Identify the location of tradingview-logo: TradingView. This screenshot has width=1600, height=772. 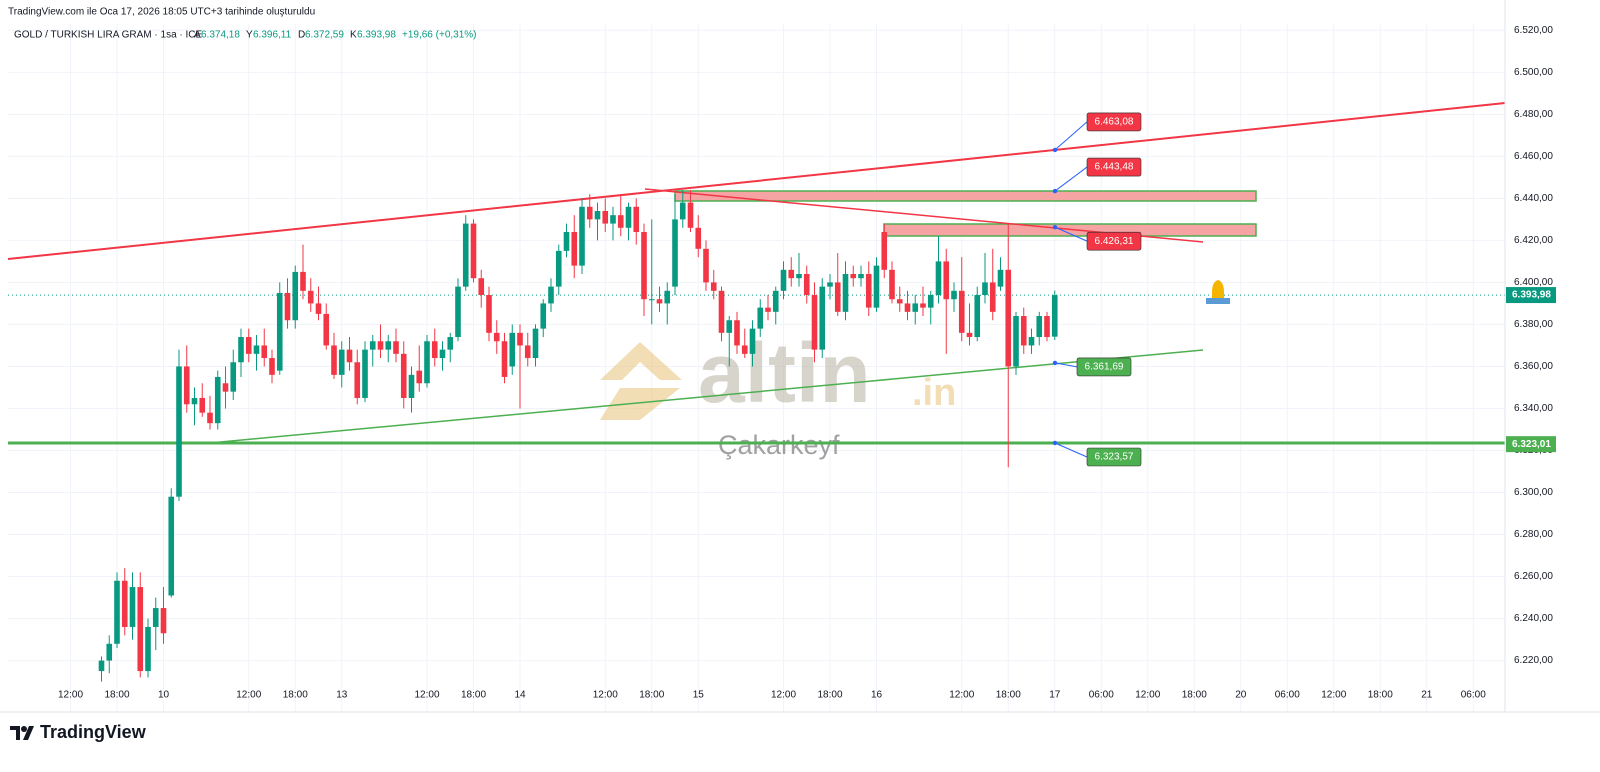
(78, 732).